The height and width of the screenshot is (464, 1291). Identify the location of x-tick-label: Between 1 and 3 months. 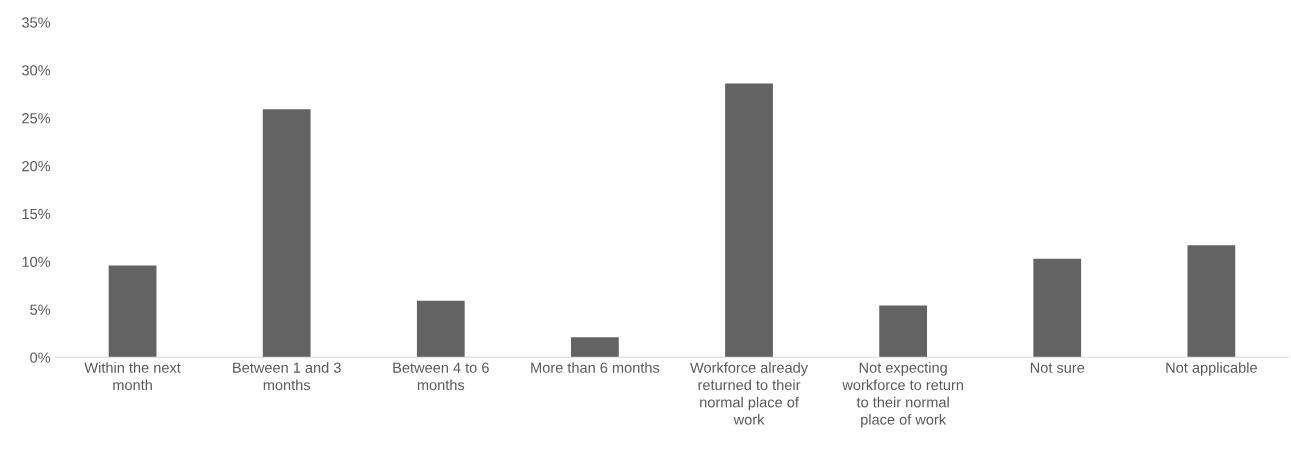
(287, 376).